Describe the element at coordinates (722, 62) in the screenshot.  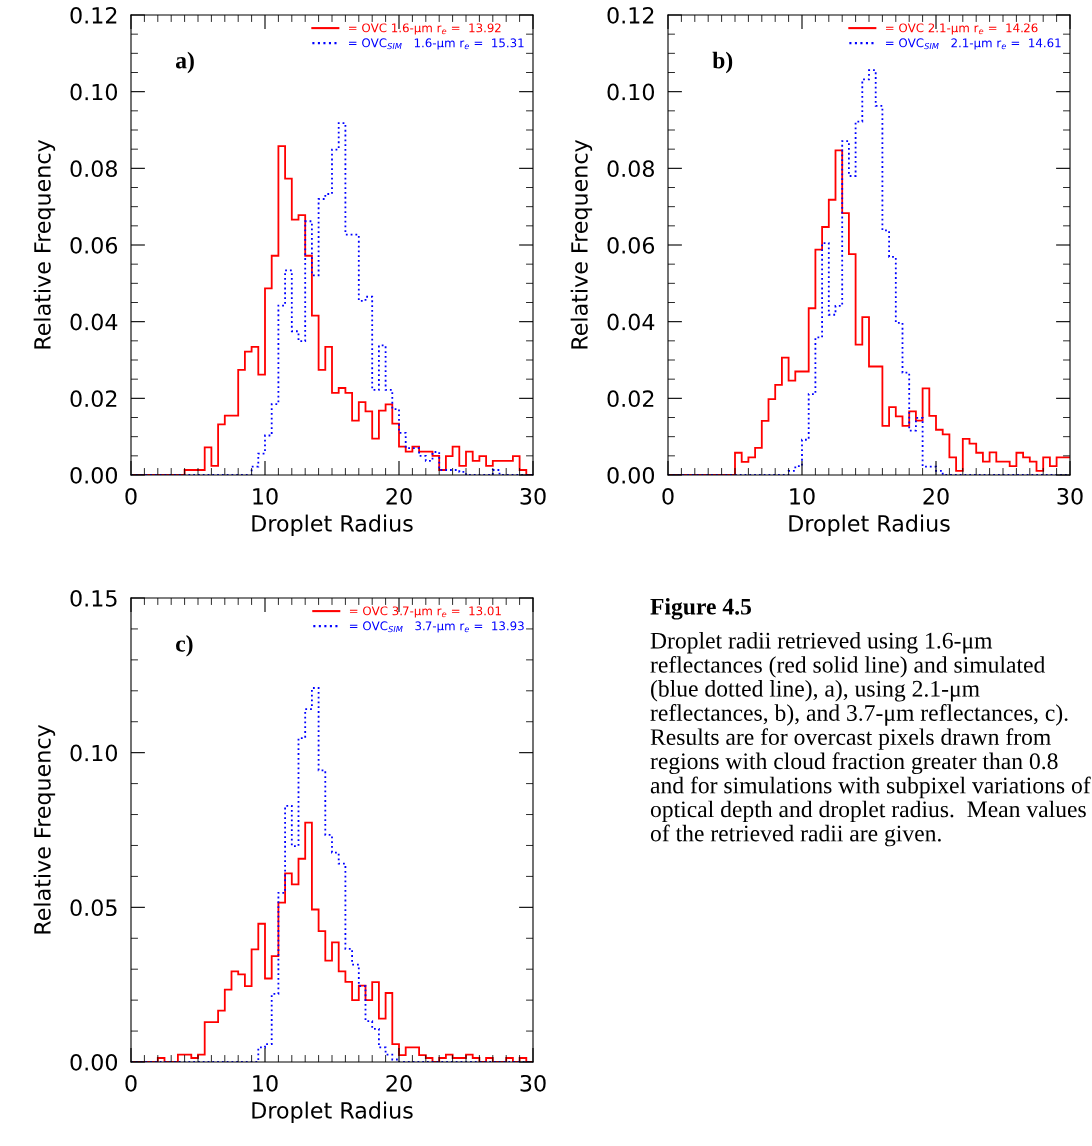
I see `annotation: b)` at that location.